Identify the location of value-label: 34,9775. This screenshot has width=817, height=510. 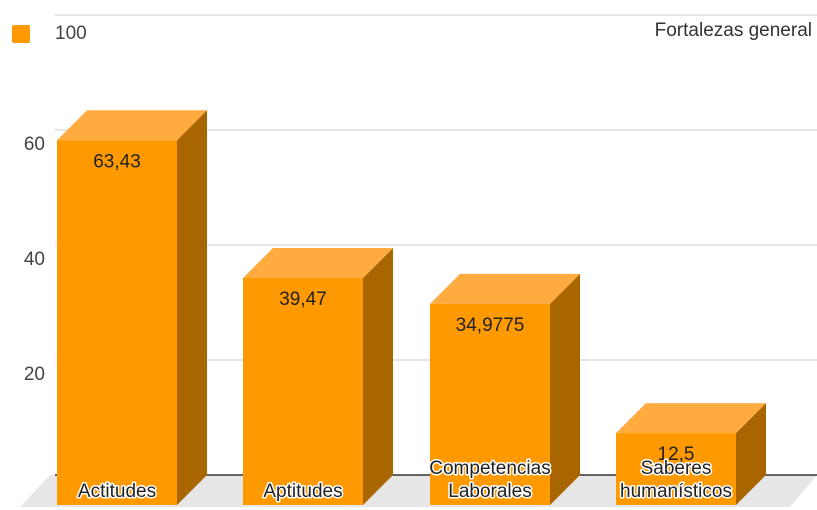
(490, 325).